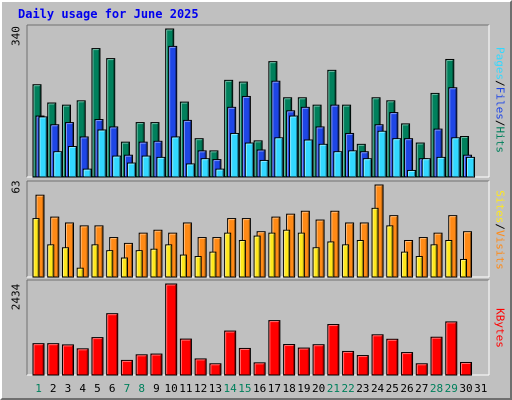 The width and height of the screenshot is (512, 400). I want to click on day-tick-label: 8, so click(141, 388).